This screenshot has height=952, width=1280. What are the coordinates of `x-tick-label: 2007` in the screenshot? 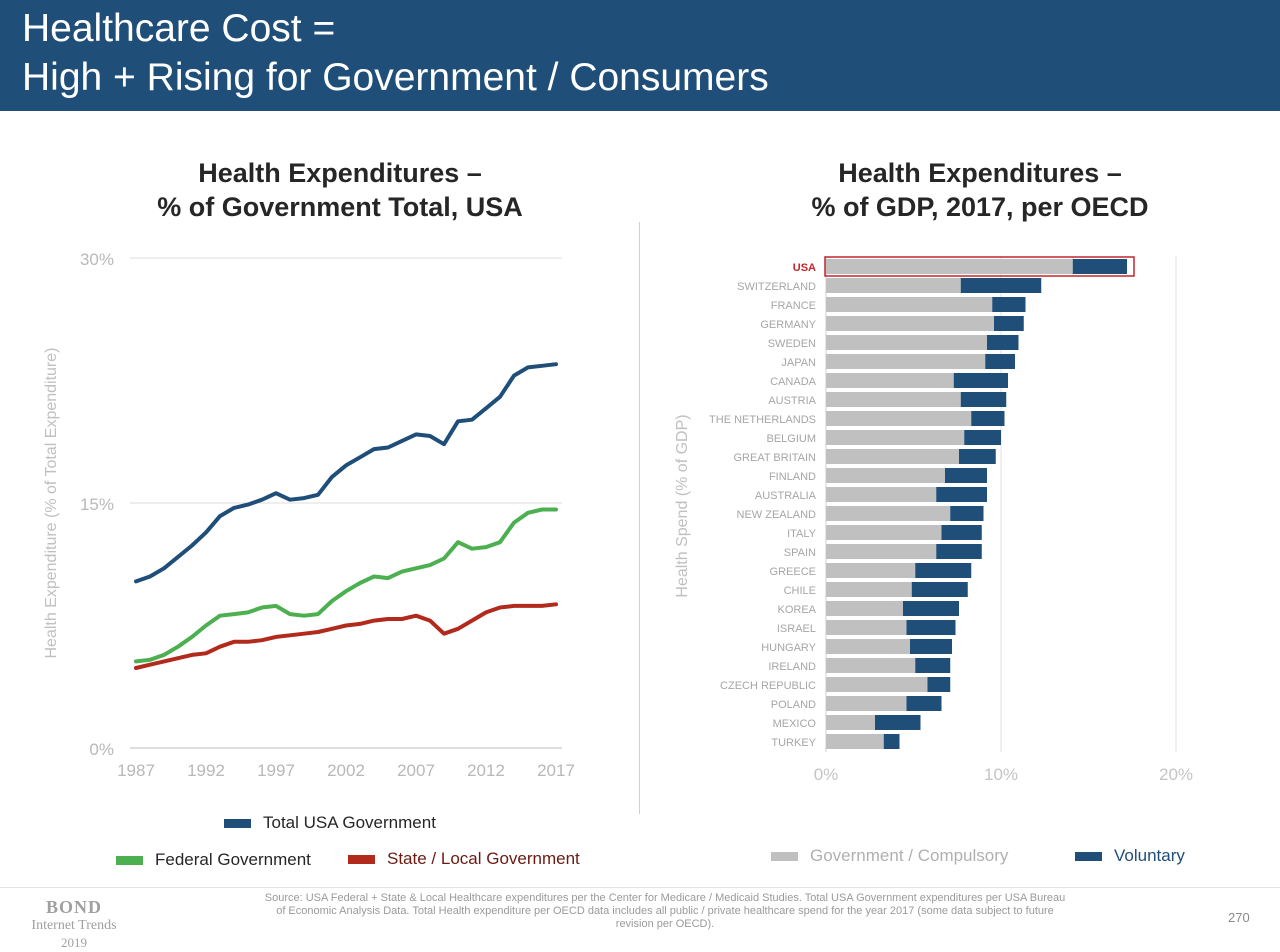 It's located at (416, 770).